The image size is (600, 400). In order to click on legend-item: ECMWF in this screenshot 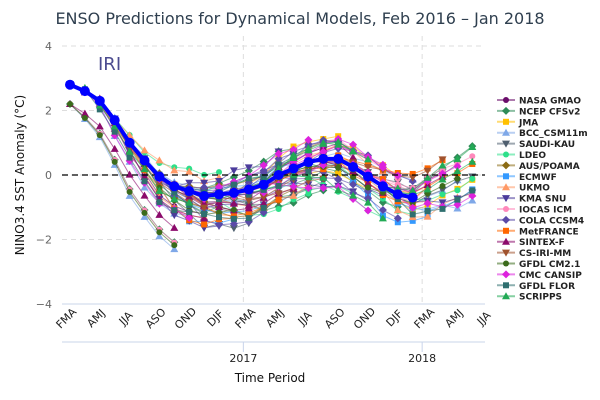, I will do `click(527, 178)`.